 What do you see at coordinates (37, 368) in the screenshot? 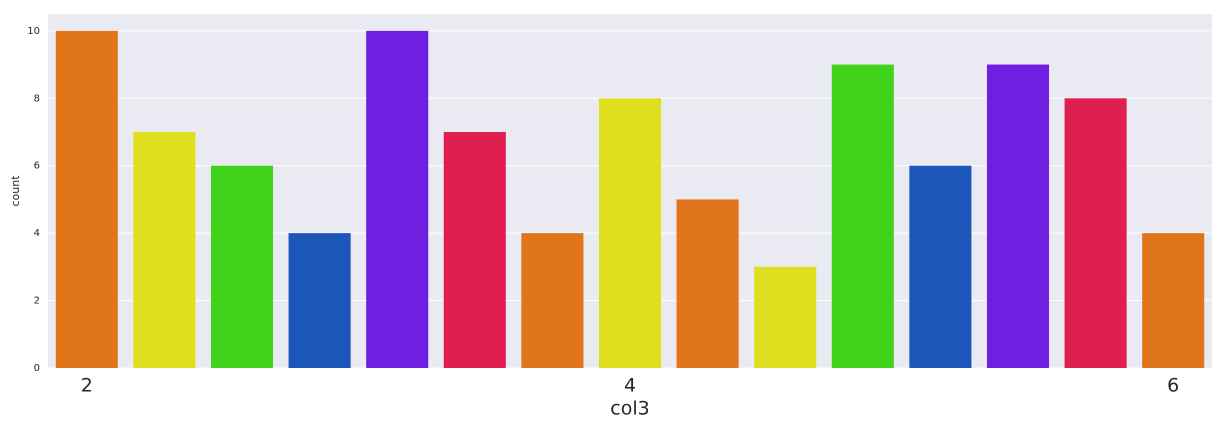
I see `y-tick-label: 0` at bounding box center [37, 368].